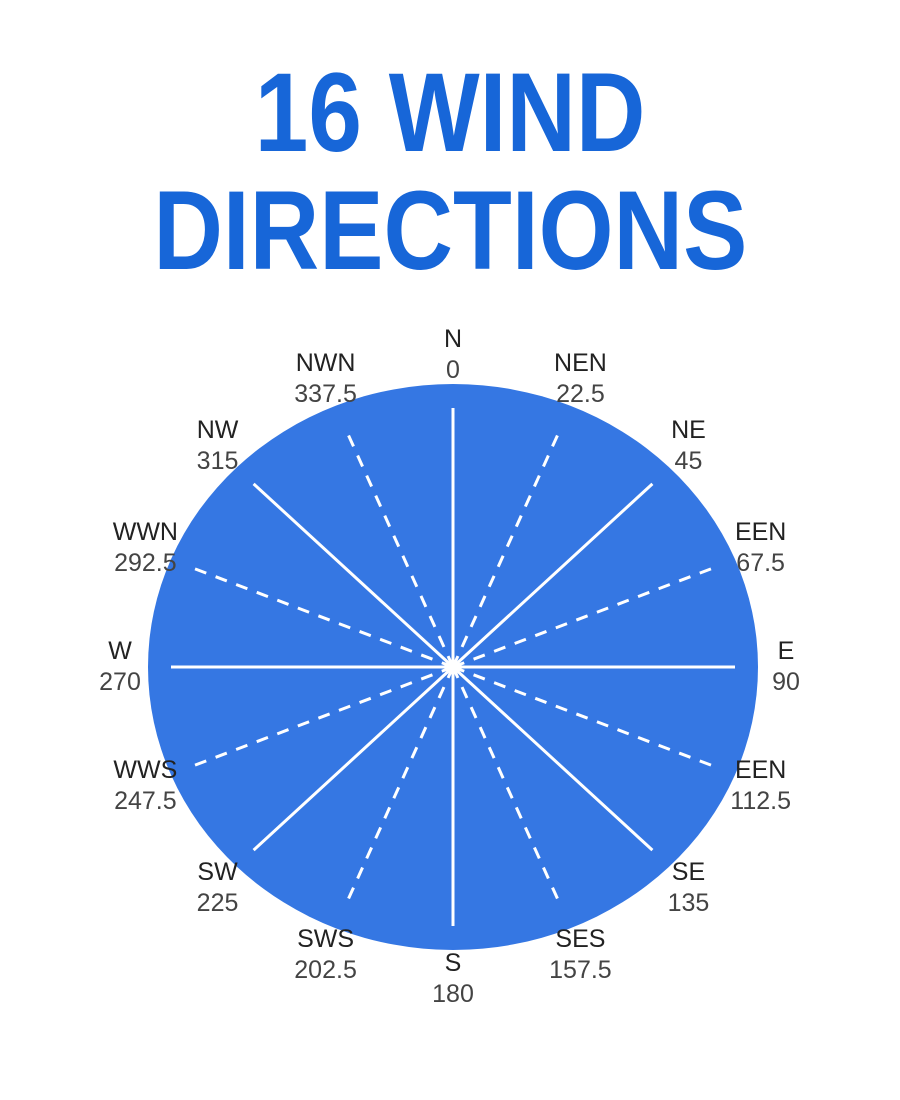 This screenshot has width=900, height=1100. I want to click on title-line-1: 16 WIND, so click(450, 113).